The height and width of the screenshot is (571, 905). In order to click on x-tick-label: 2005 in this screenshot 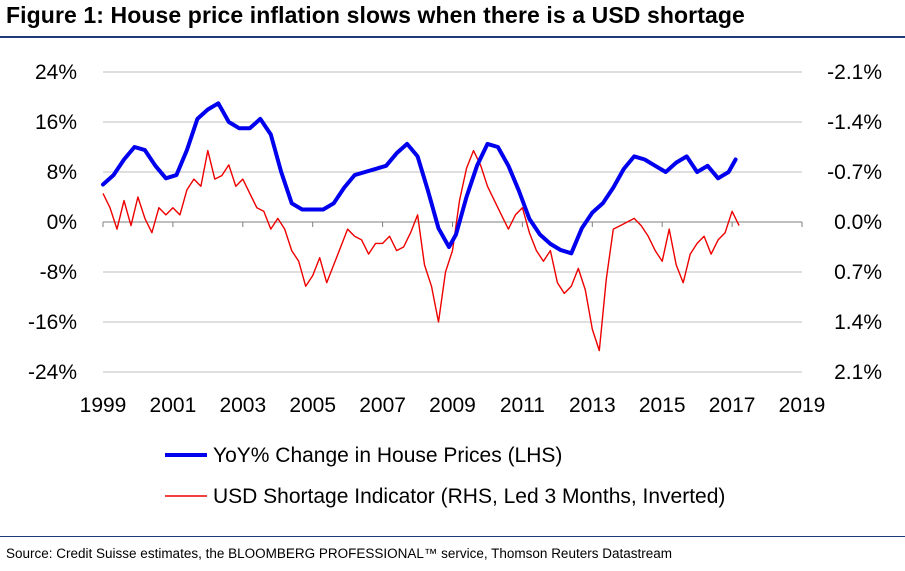, I will do `click(312, 405)`.